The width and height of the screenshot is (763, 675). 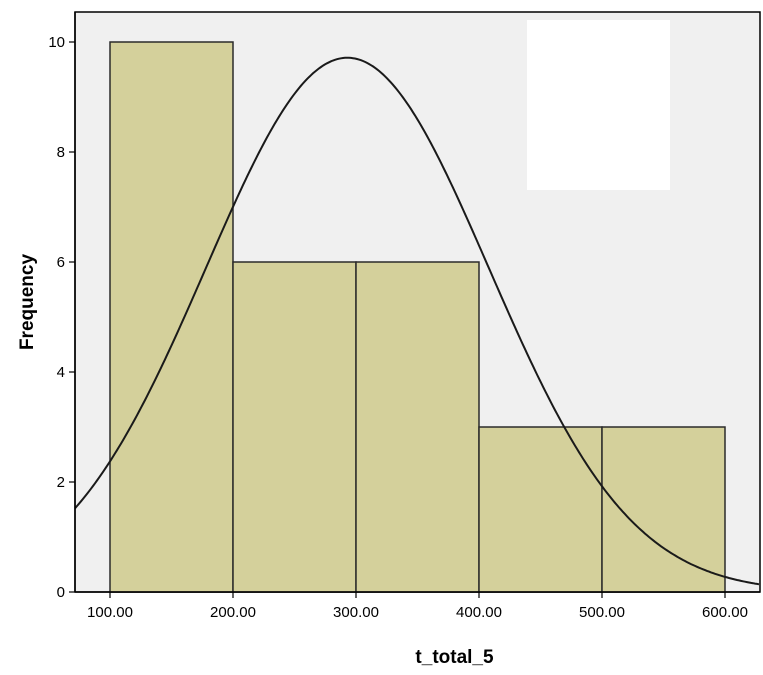 I want to click on y-axis-title: Frequency, so click(x=27, y=302).